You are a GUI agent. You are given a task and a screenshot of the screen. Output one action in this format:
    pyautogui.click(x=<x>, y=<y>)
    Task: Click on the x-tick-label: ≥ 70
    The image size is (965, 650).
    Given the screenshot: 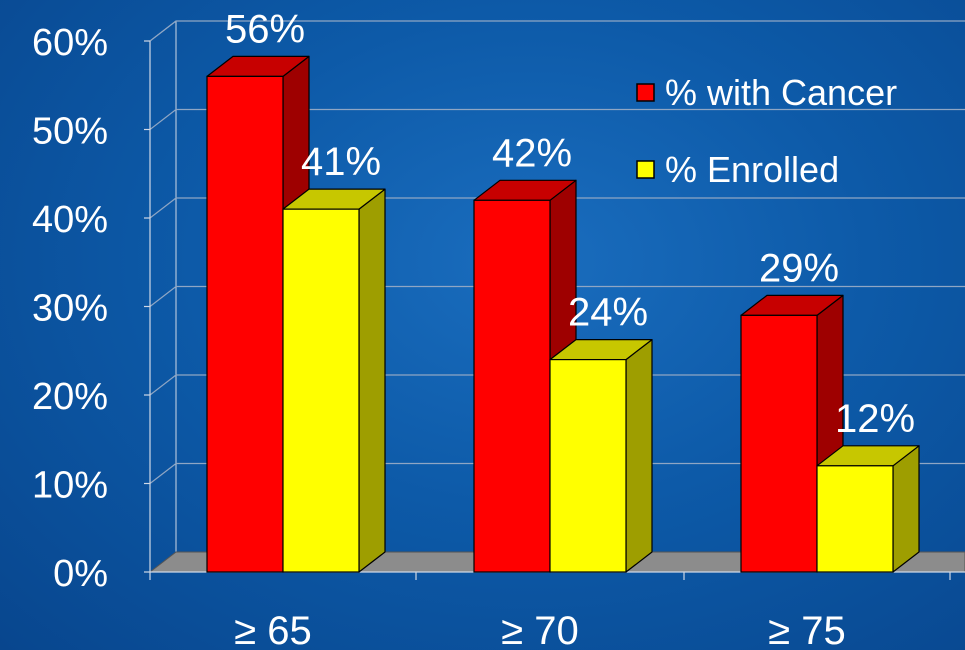 What is the action you would take?
    pyautogui.click(x=540, y=629)
    